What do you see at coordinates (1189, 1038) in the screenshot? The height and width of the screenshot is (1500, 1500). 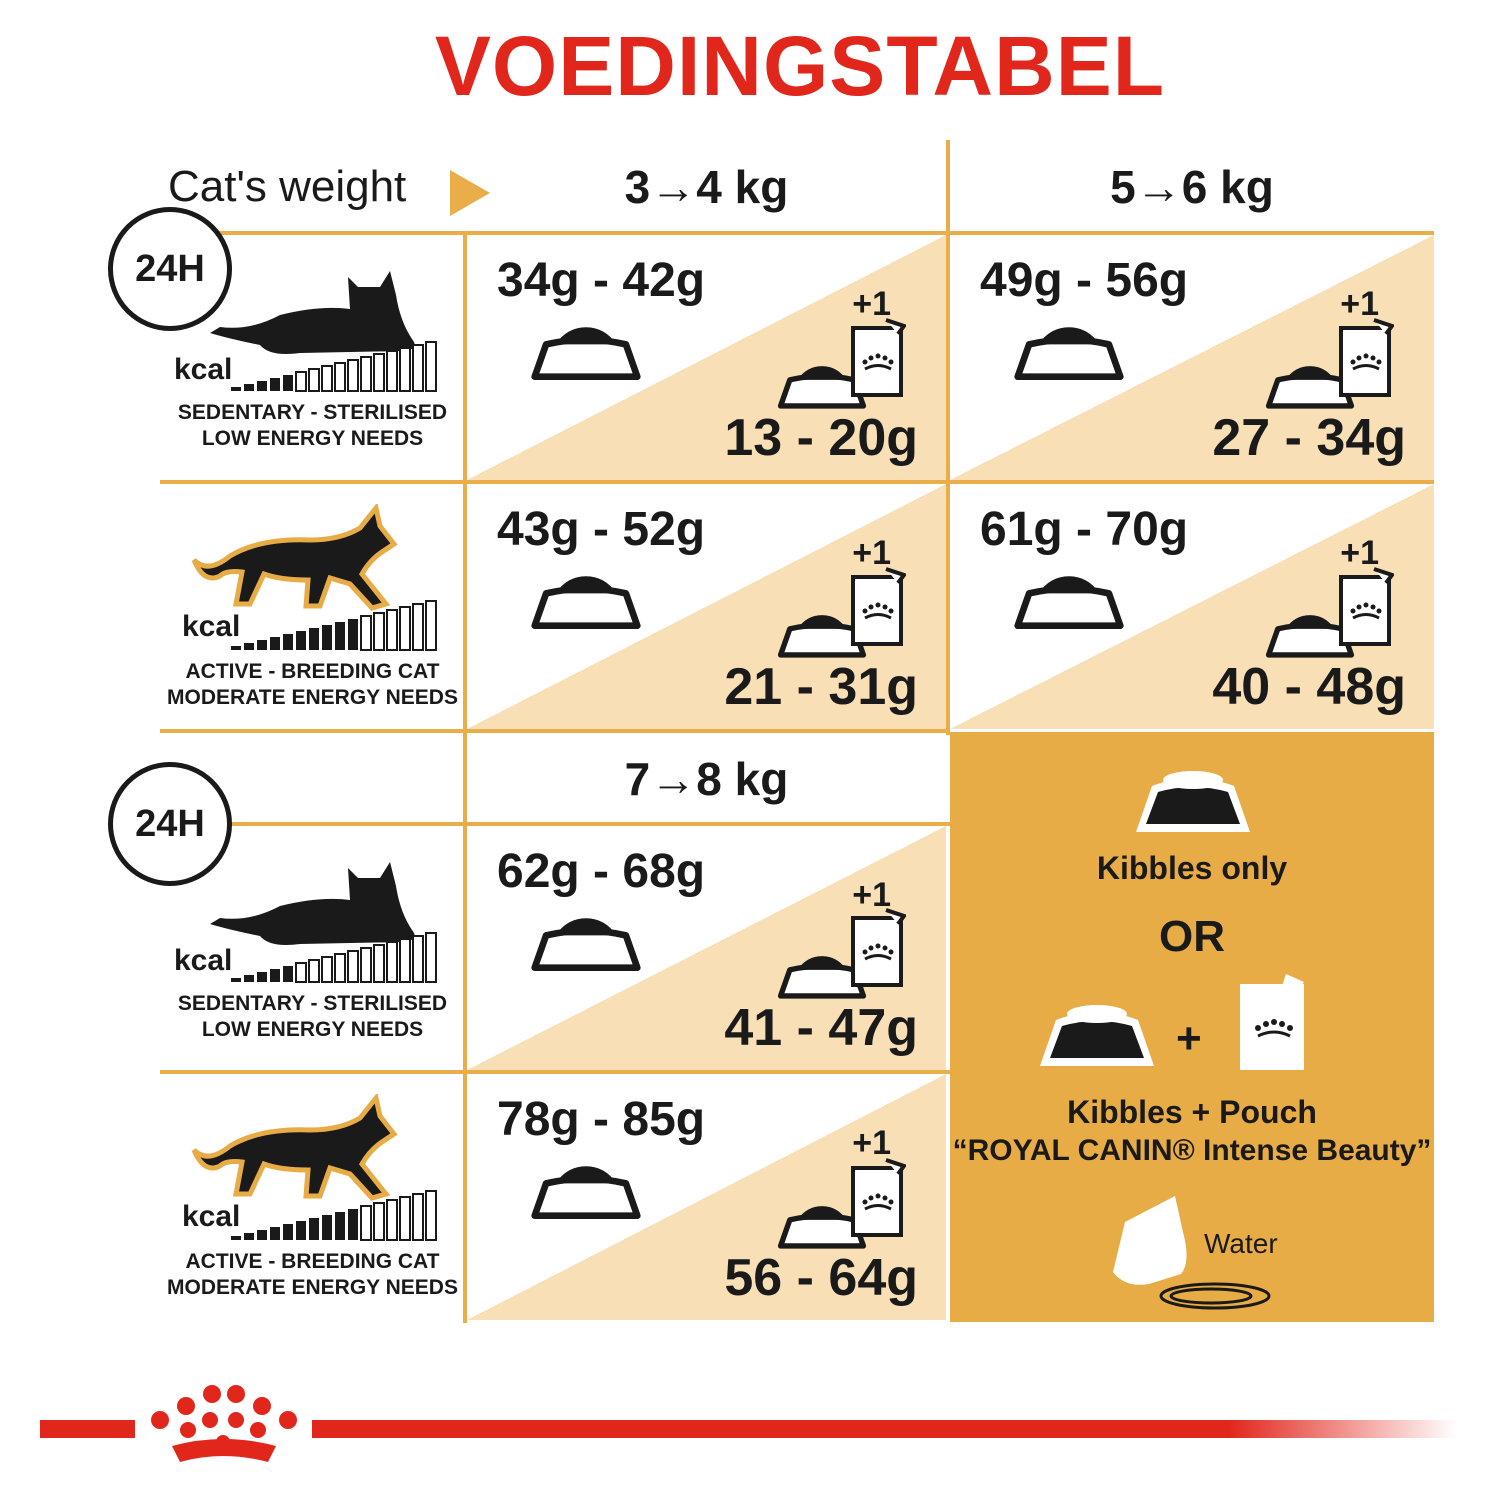 I see `plus-label: +` at bounding box center [1189, 1038].